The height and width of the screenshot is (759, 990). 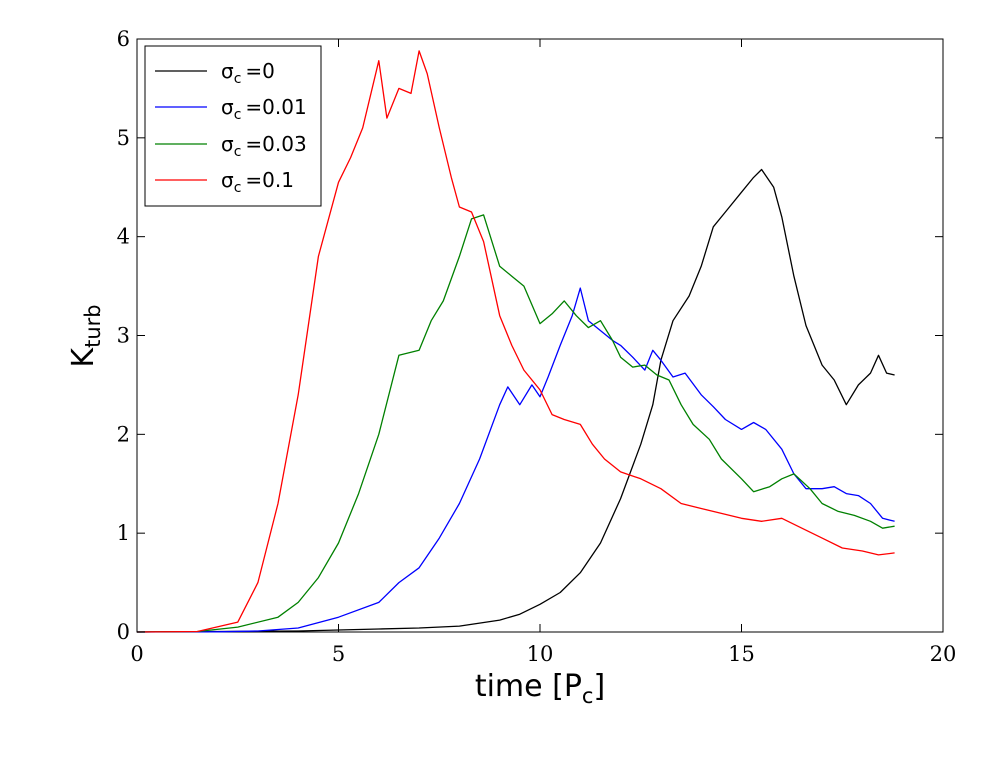 I want to click on y-tick-label: 5, so click(x=123, y=138).